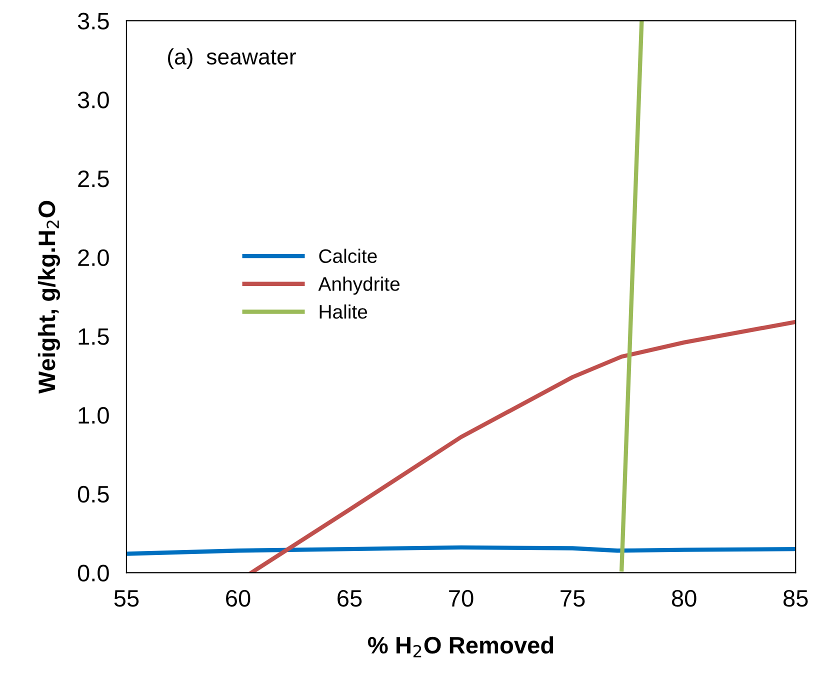  Describe the element at coordinates (93, 415) in the screenshot. I see `y-tick-label: 1.0` at that location.